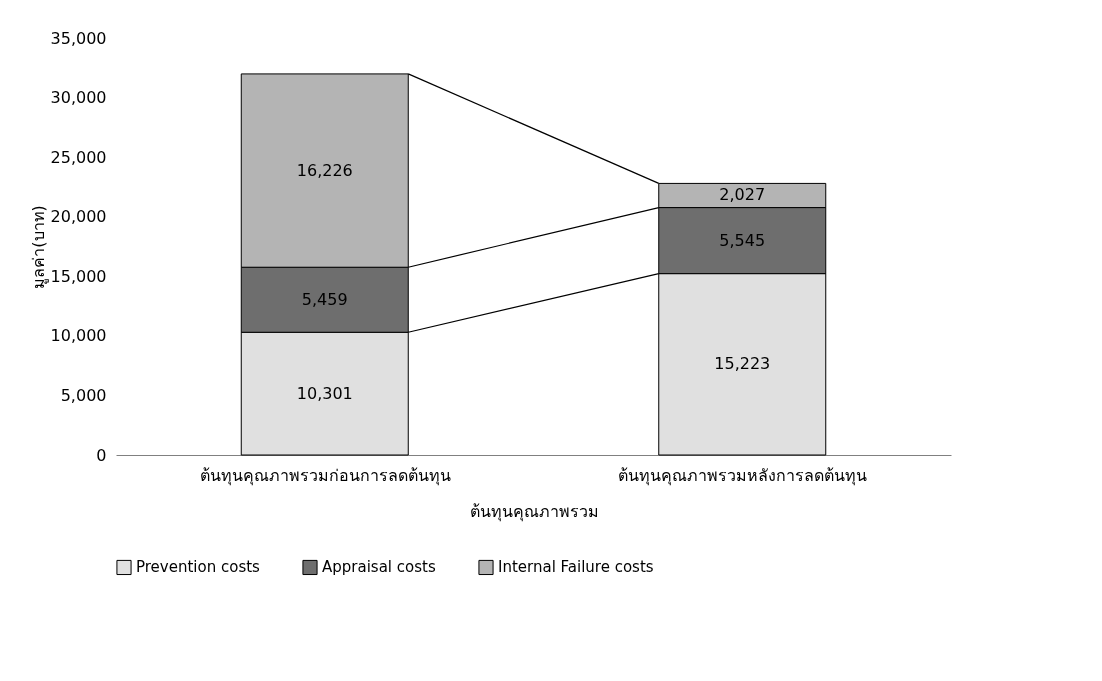  What do you see at coordinates (78, 336) in the screenshot?
I see `y-tick-label: 10,000` at bounding box center [78, 336].